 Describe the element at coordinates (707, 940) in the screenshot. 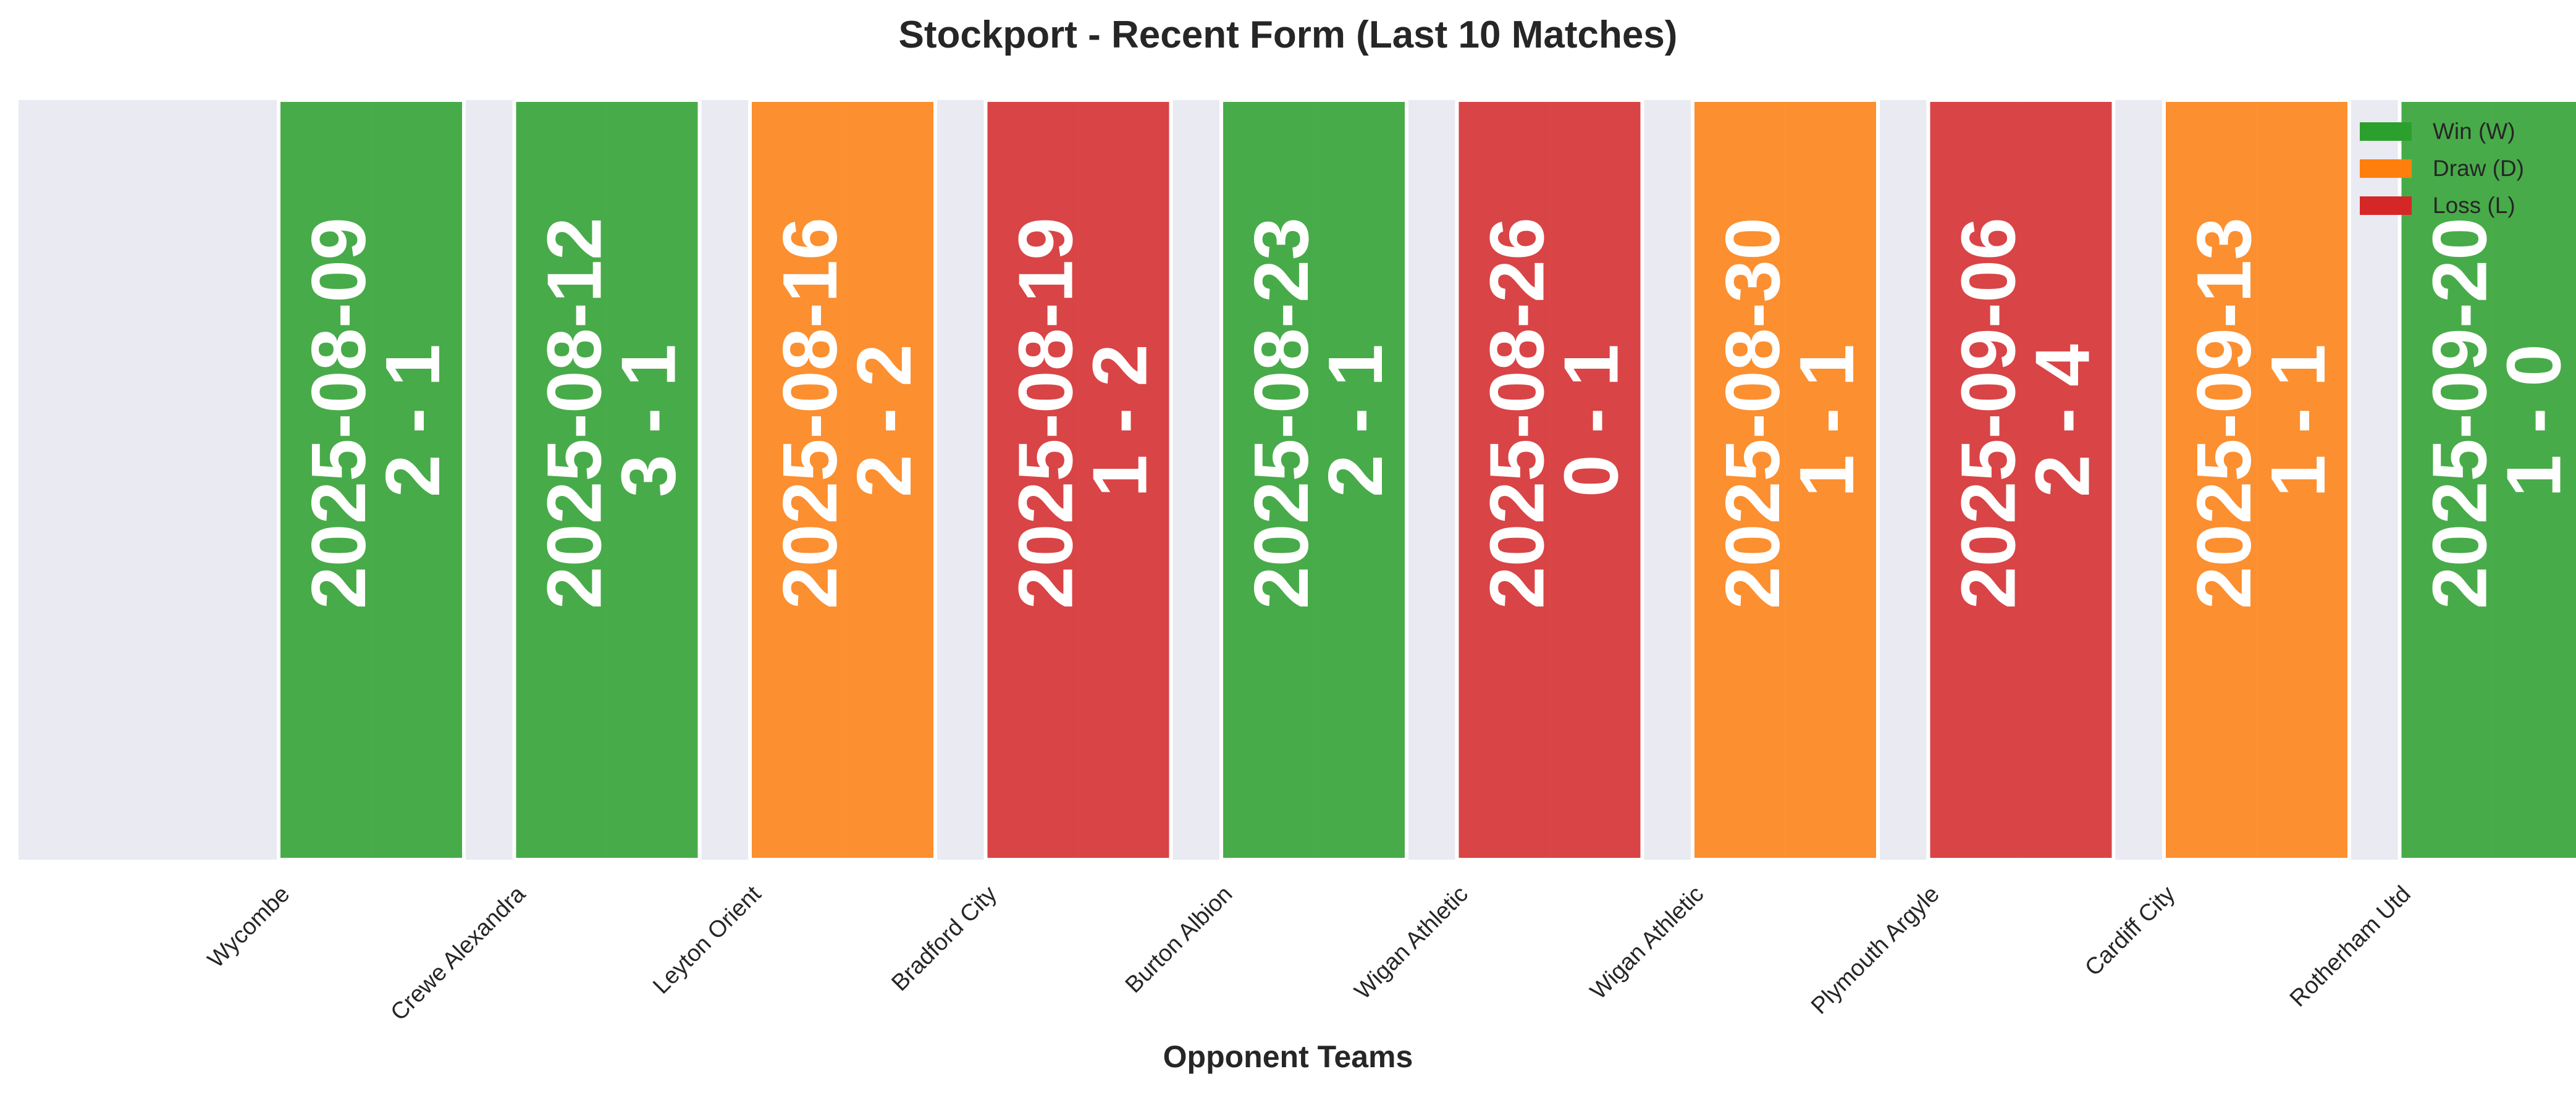

I see `x-tick-label: Leyton Orient` at that location.